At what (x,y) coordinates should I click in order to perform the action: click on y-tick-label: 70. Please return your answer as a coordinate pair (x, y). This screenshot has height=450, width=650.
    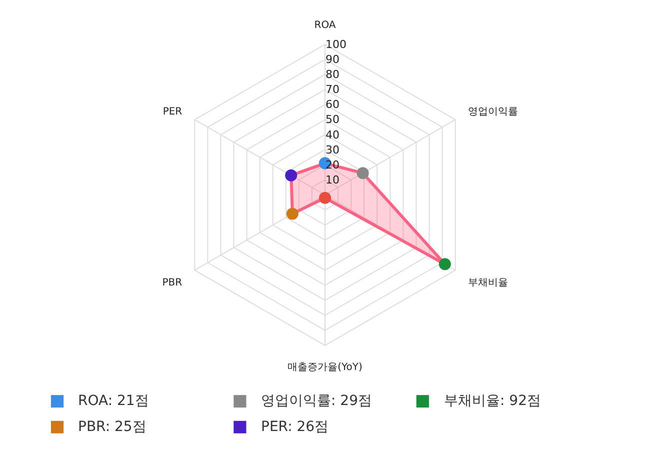
    Looking at the image, I should click on (333, 89).